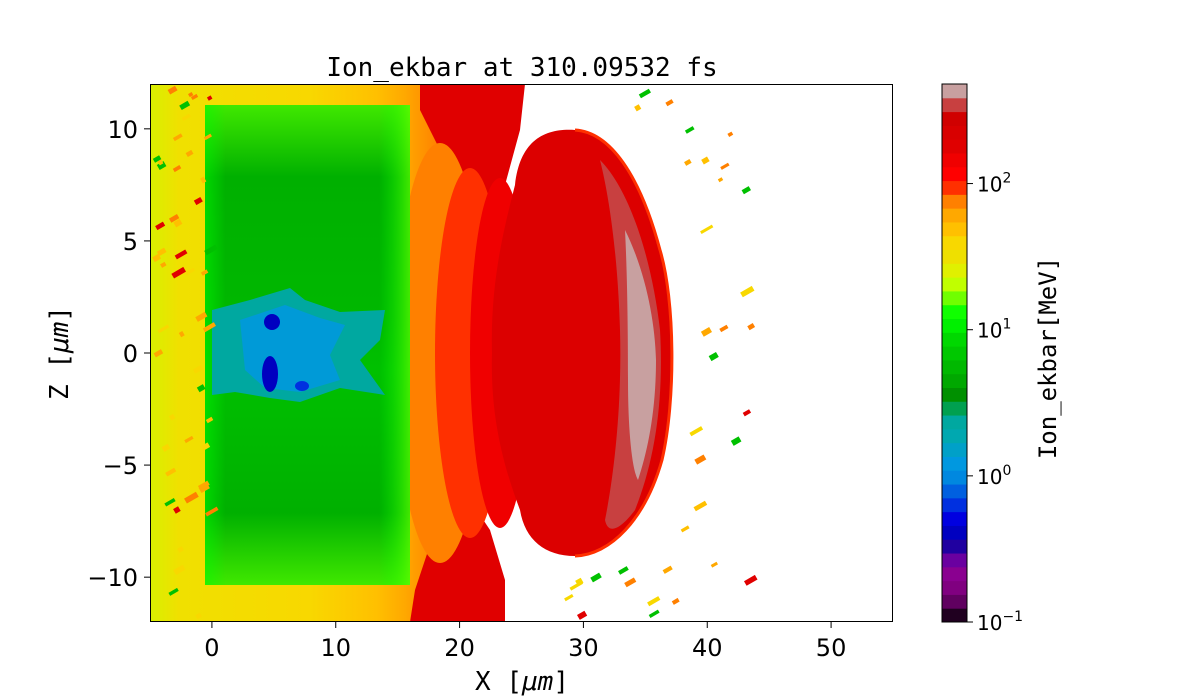 The height and width of the screenshot is (700, 1200). What do you see at coordinates (994, 476) in the screenshot?
I see `colorbar-tick-label: 10⁰` at bounding box center [994, 476].